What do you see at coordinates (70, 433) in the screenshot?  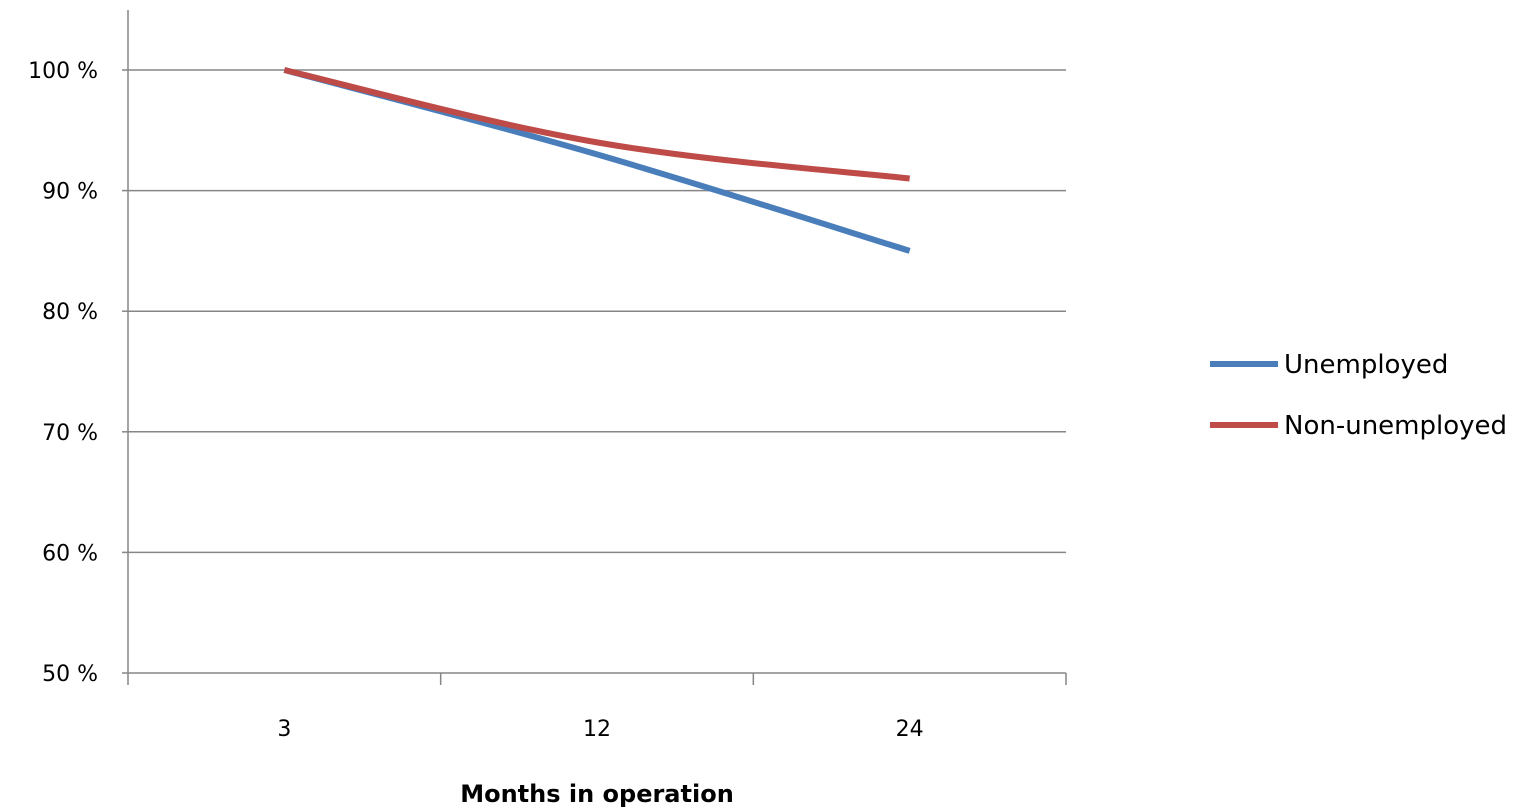 I see `y-tick-label: 70 %` at bounding box center [70, 433].